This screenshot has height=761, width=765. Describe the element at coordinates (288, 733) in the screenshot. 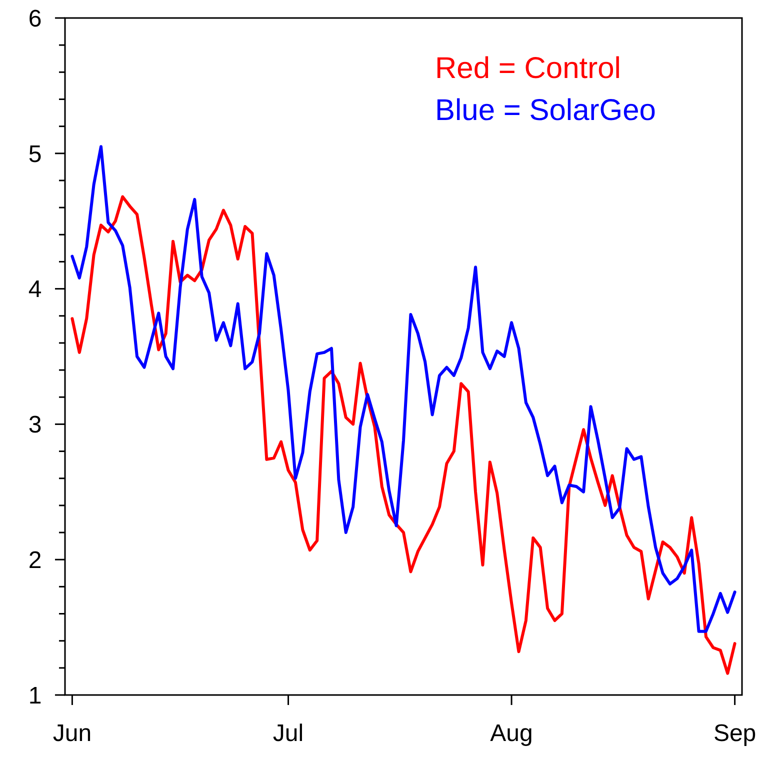

I see `x-tick-label: Jul` at that location.